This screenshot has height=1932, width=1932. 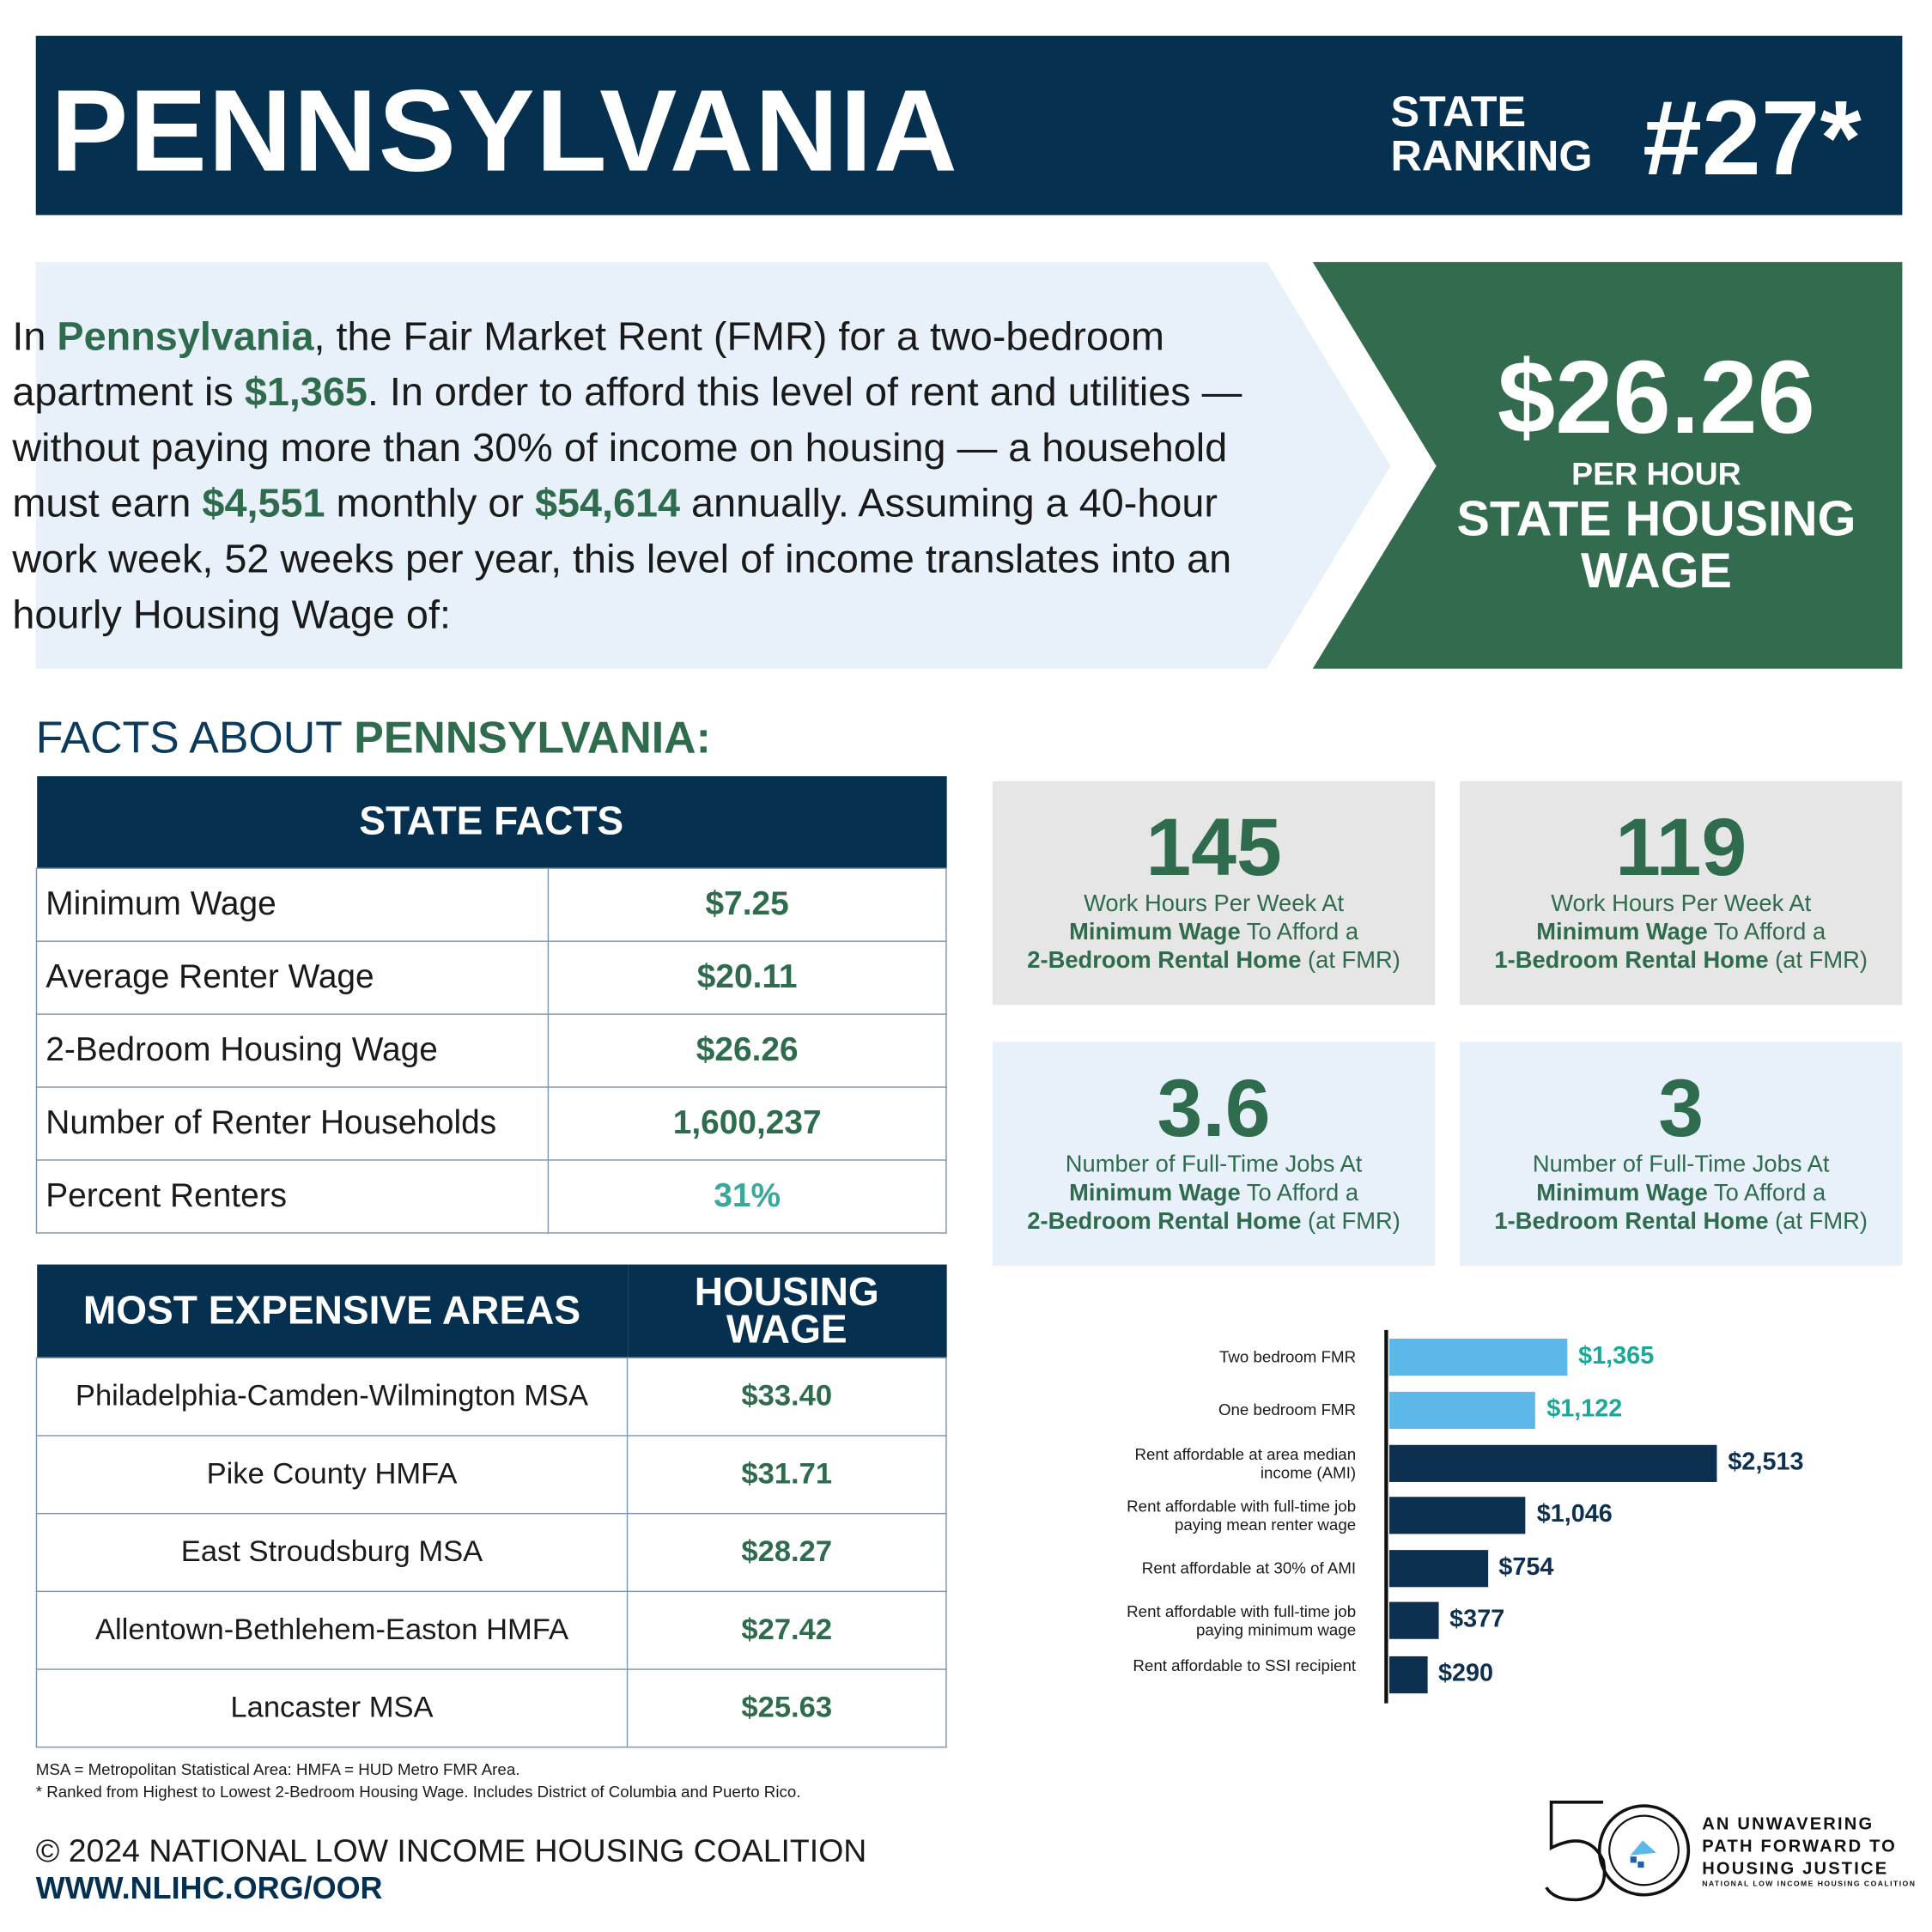 What do you see at coordinates (1575, 1514) in the screenshot?
I see `bar-value-label: $1,046` at bounding box center [1575, 1514].